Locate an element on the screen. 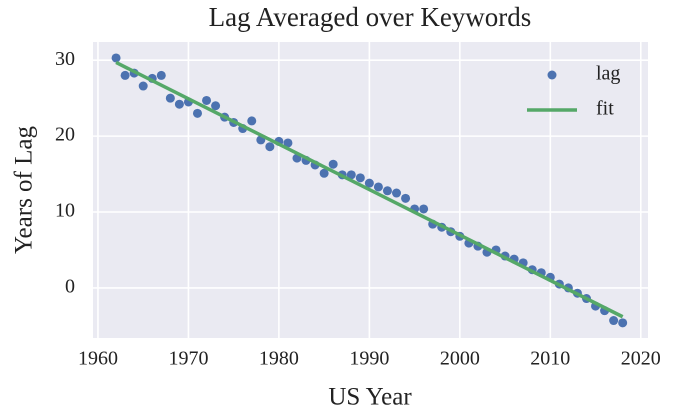 Image resolution: width=690 pixels, height=413 pixels. y-tick-label: 20 is located at coordinates (65, 135).